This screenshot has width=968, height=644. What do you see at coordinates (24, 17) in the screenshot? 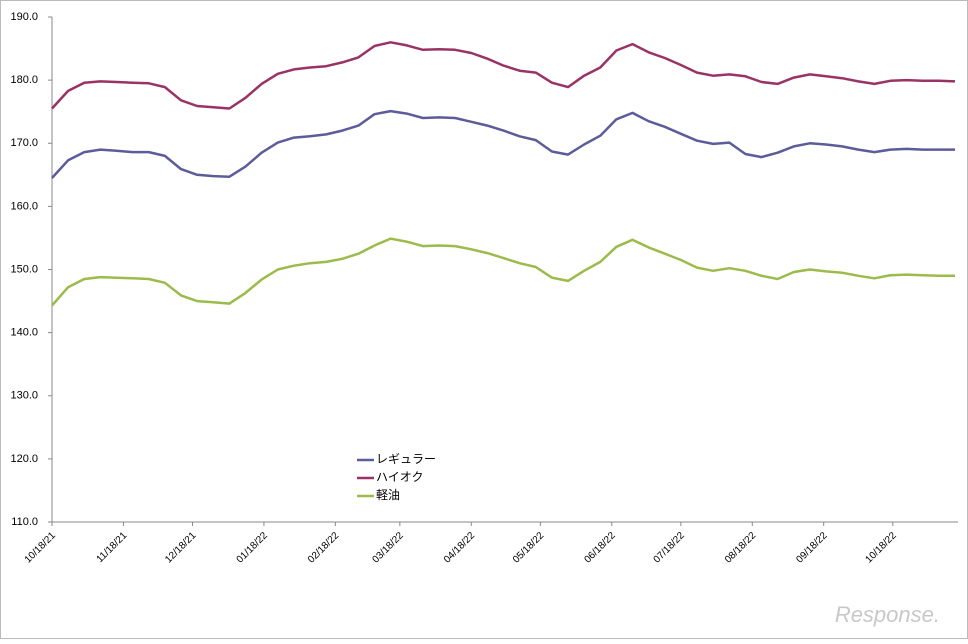
I see `y-tick-label: 190.0` at bounding box center [24, 17].